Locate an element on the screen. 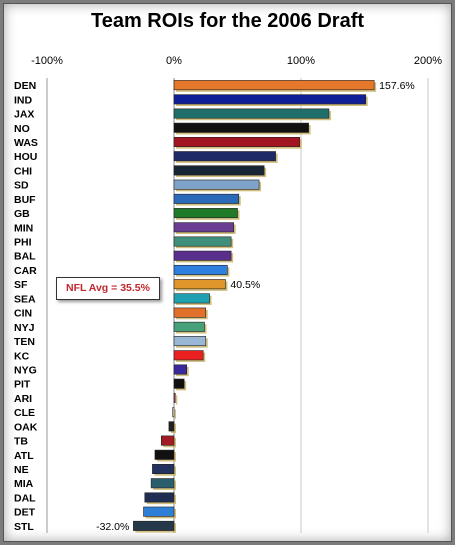  x-tick-label: -100% is located at coordinates (47, 61).